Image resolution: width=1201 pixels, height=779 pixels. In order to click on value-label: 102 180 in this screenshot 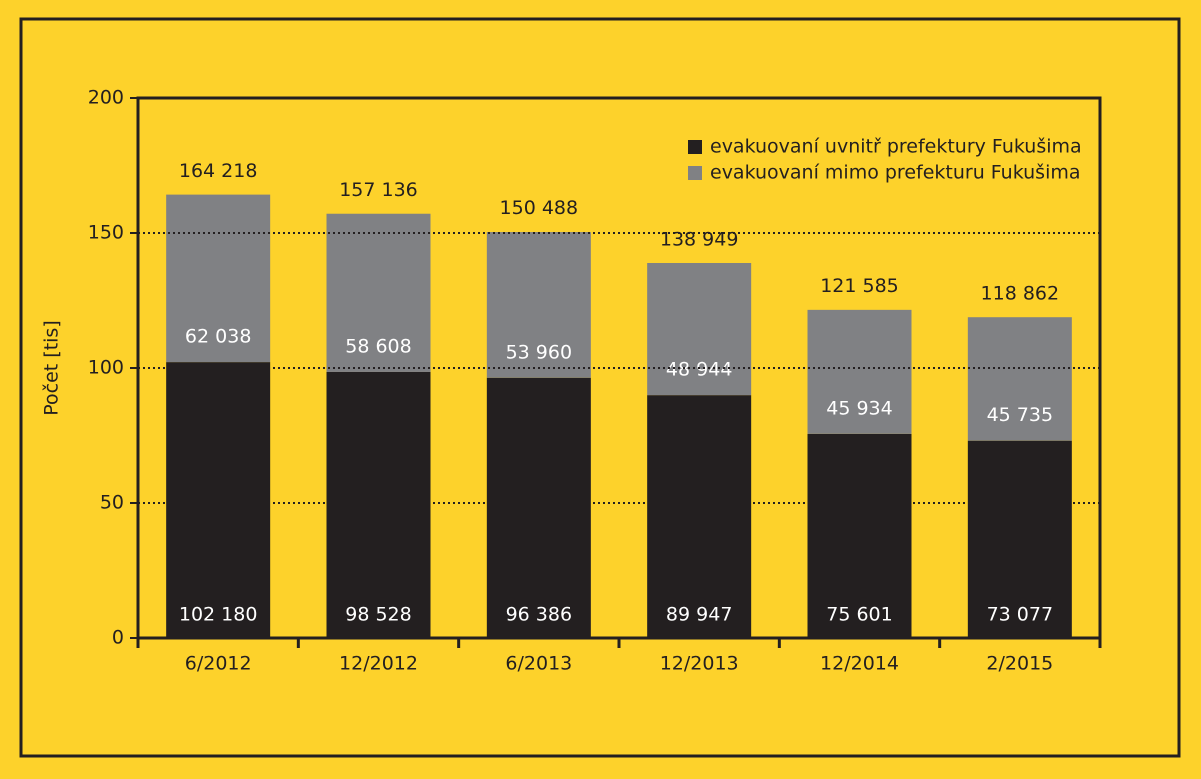, I will do `click(218, 615)`.